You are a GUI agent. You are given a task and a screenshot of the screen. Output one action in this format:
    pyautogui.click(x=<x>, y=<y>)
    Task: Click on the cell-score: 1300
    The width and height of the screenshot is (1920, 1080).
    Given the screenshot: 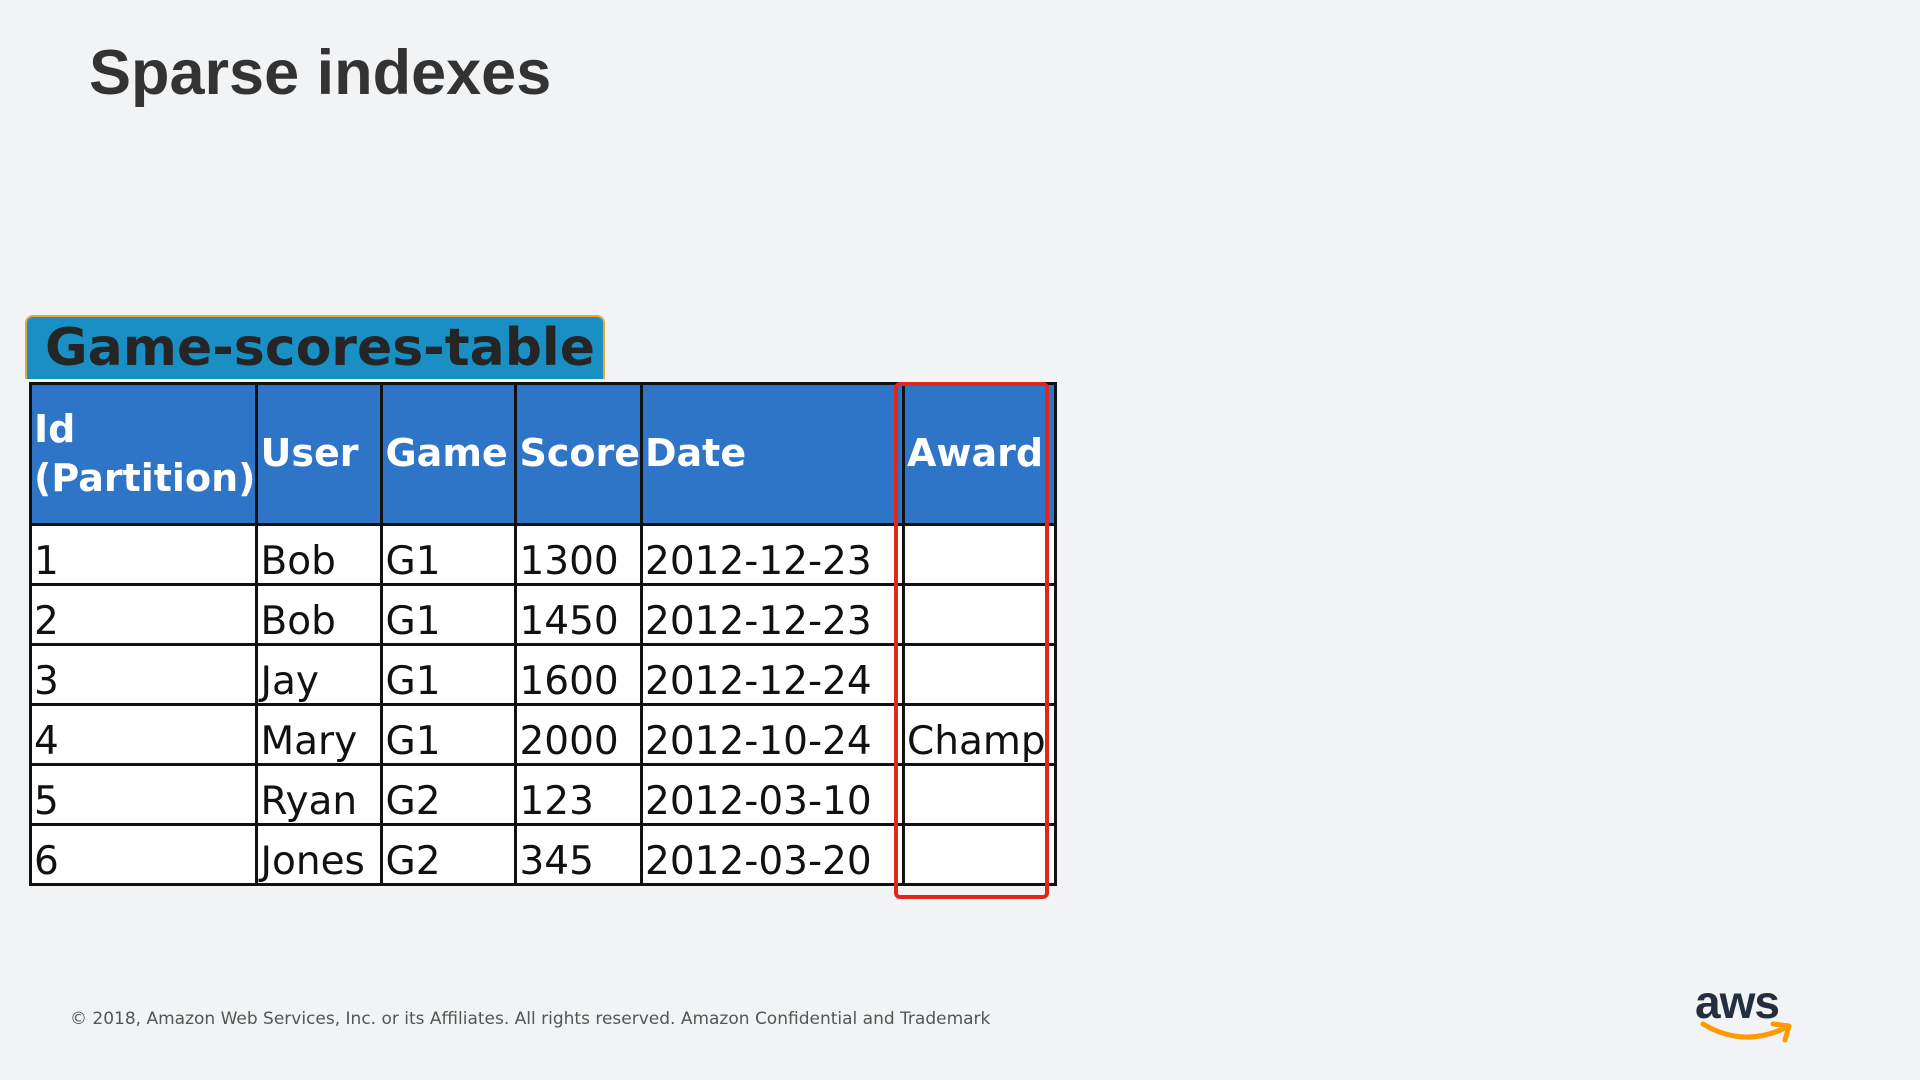 What is the action you would take?
    pyautogui.click(x=578, y=554)
    